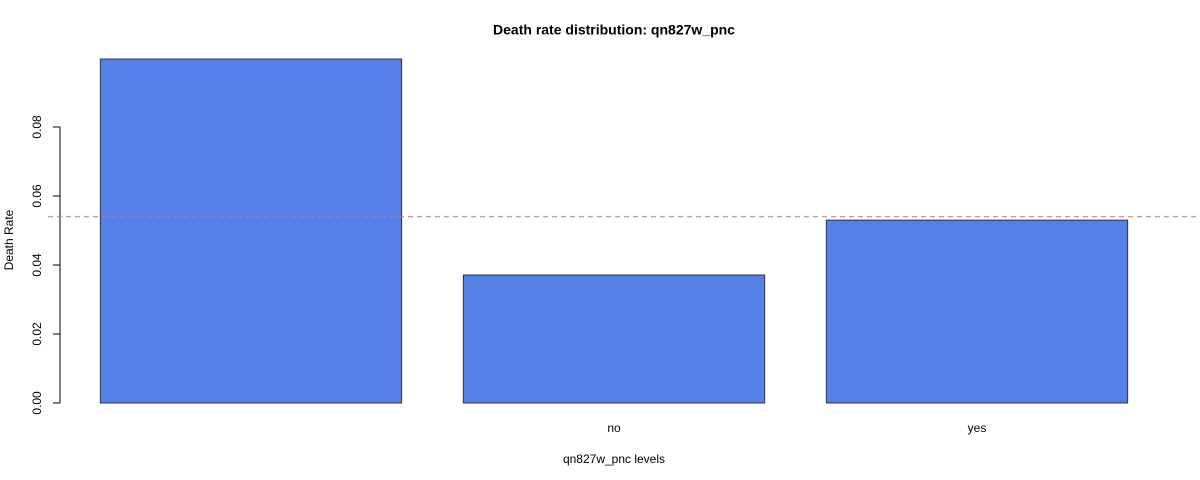 Image resolution: width=1200 pixels, height=480 pixels. Describe the element at coordinates (614, 428) in the screenshot. I see `x-tick-label: no` at that location.